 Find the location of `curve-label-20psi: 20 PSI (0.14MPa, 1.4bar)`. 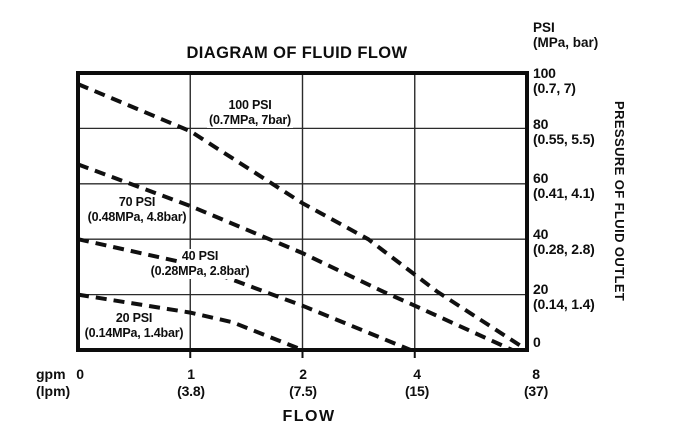

curve-label-20psi: 20 PSI (0.14MPa, 1.4bar) is located at coordinates (134, 326).